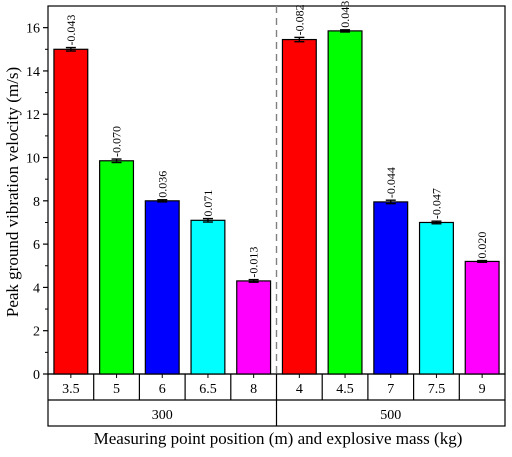 The height and width of the screenshot is (457, 512). Describe the element at coordinates (36, 288) in the screenshot. I see `y-tick-label: 4` at that location.